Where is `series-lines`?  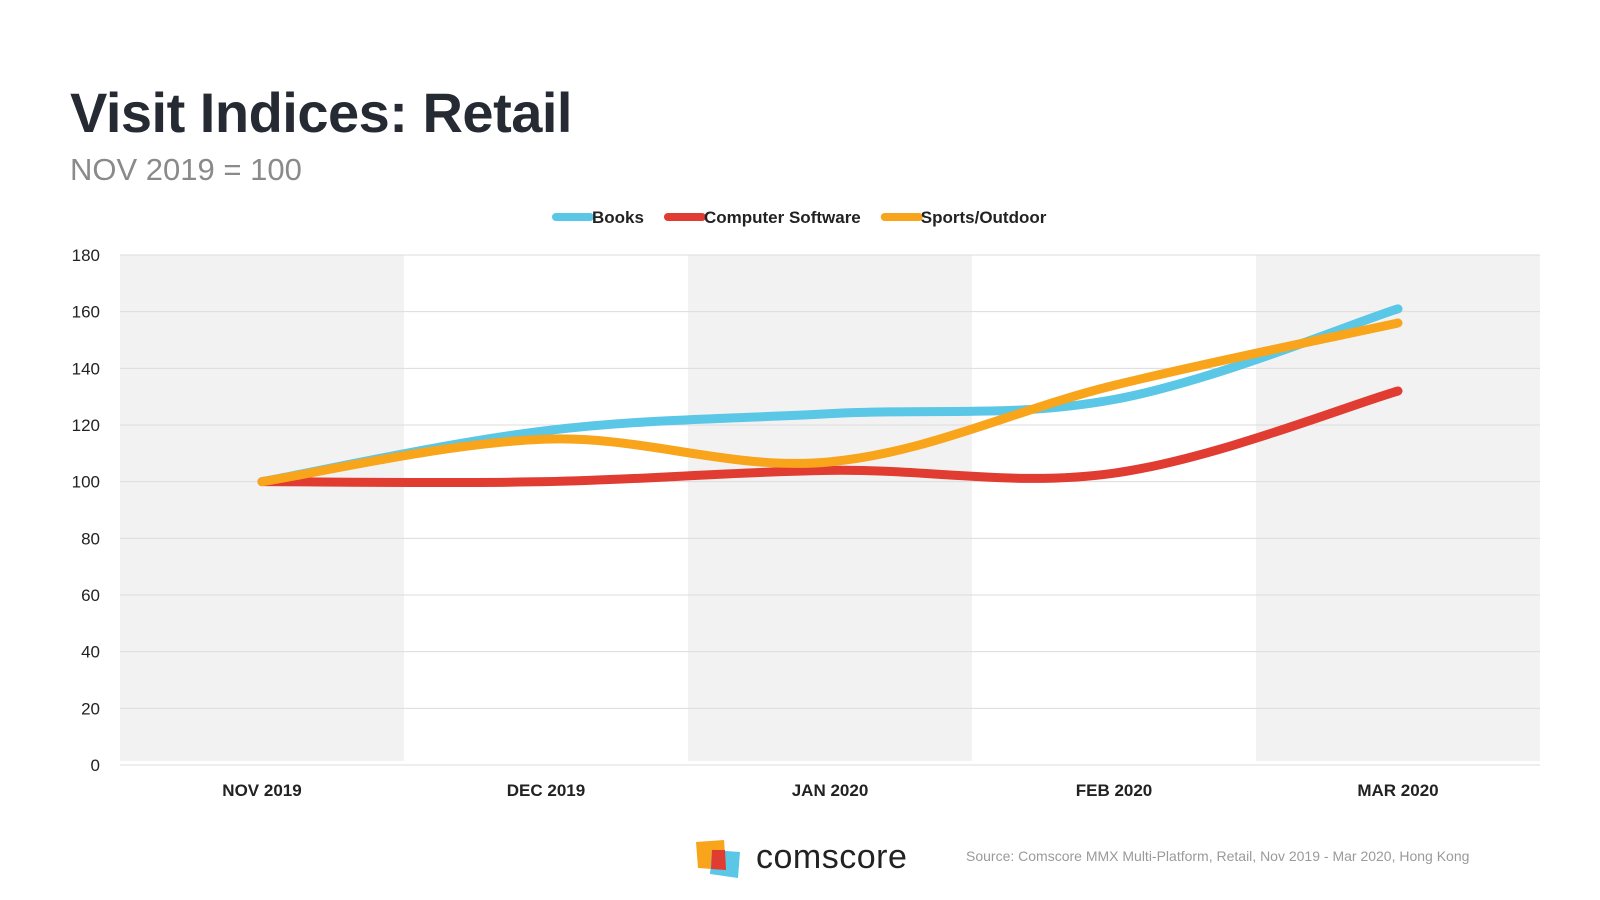 series-lines is located at coordinates (830, 396).